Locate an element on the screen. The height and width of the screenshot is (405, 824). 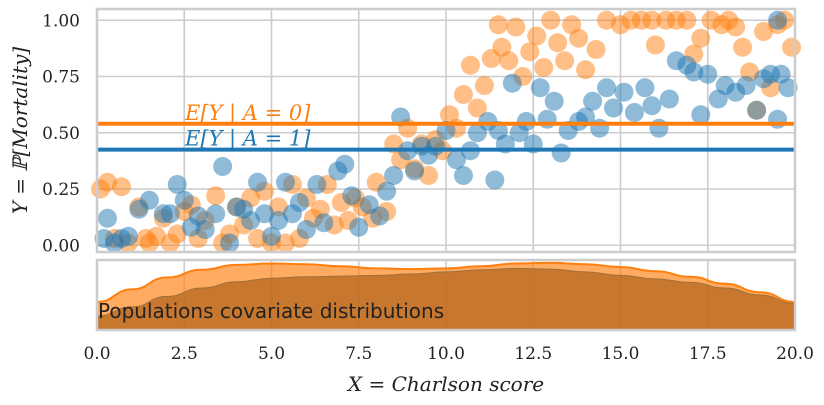
y-tick-label: 0.25 is located at coordinates (61, 190).